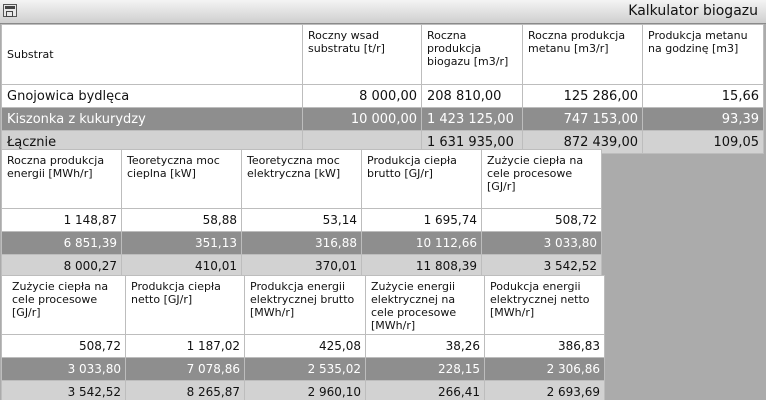  Describe the element at coordinates (703, 142) in the screenshot. I see `grid-cell: 109,05` at that location.